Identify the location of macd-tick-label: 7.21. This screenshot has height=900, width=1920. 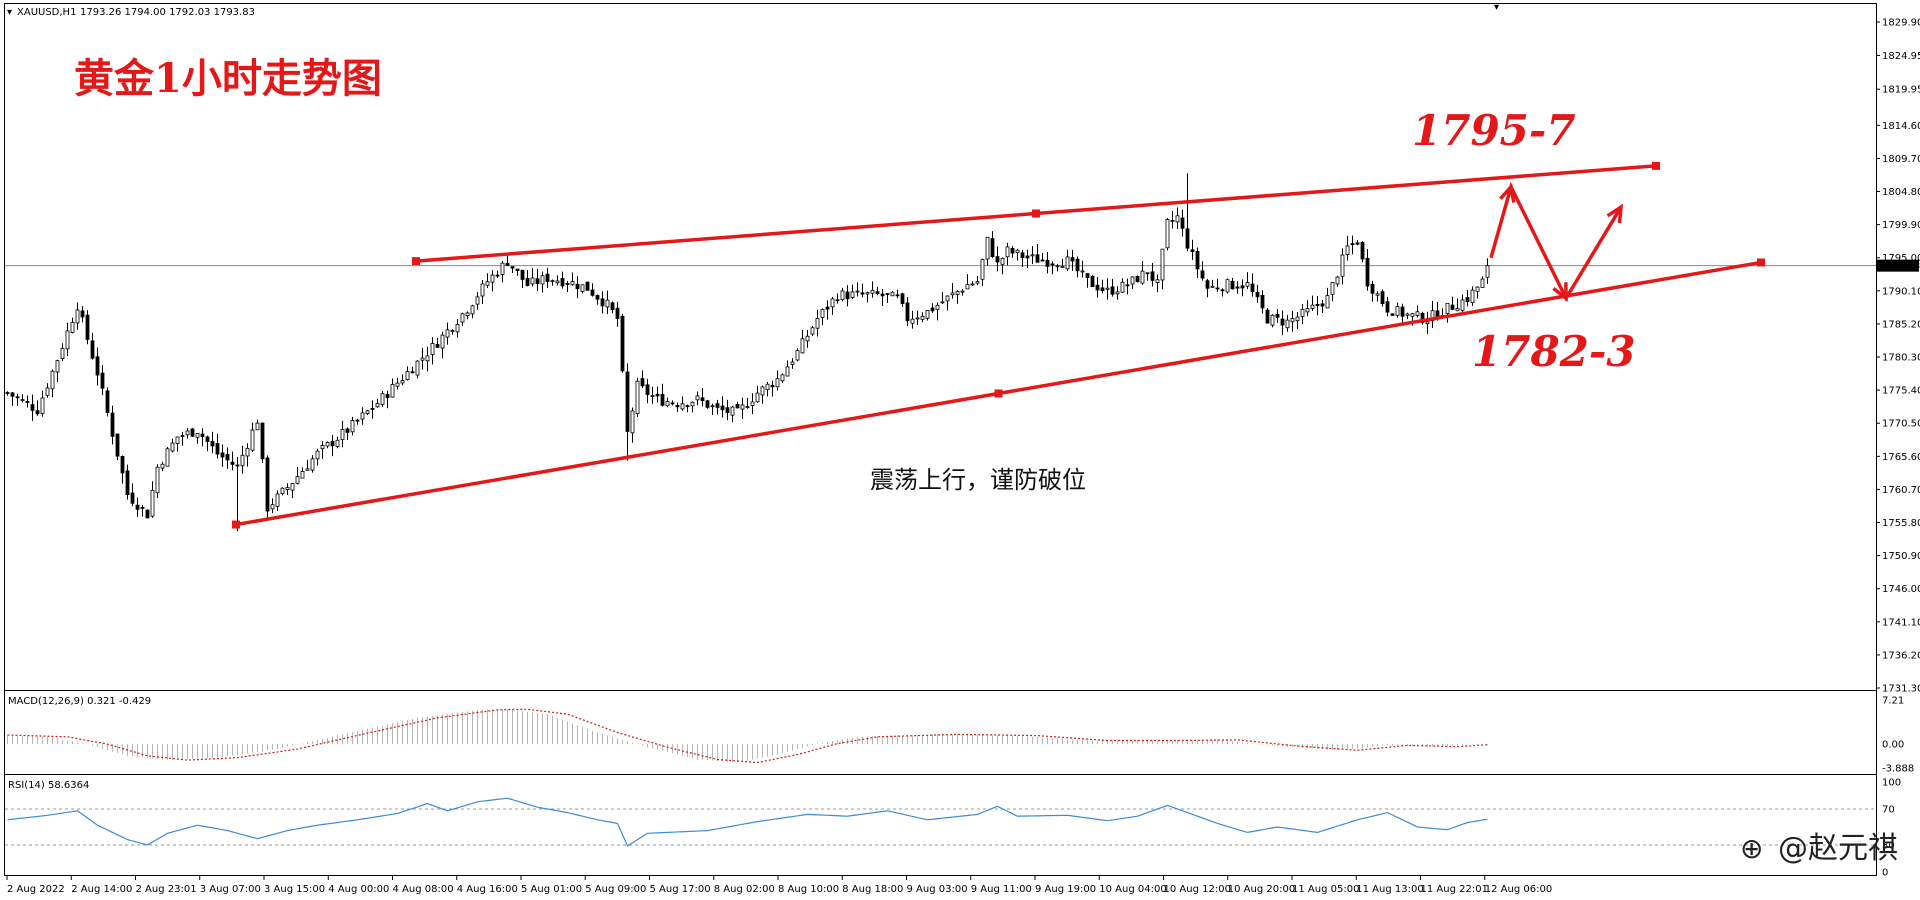
(1893, 701).